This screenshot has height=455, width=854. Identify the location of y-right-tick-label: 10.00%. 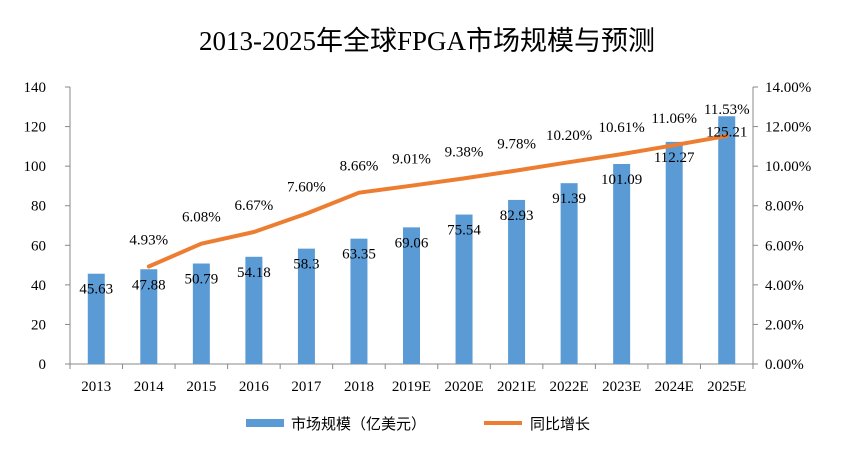
(788, 167).